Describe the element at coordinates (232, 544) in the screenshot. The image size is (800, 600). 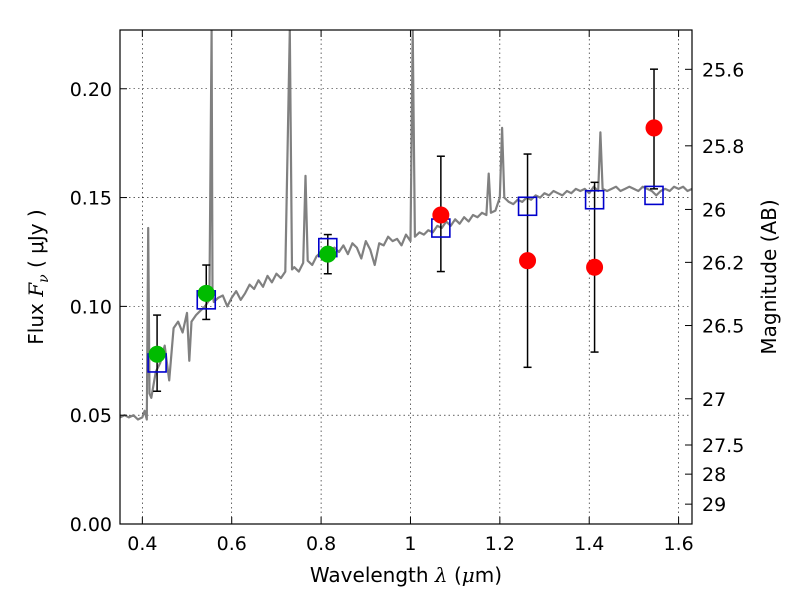
I see `x-tick-label: 0.6` at that location.